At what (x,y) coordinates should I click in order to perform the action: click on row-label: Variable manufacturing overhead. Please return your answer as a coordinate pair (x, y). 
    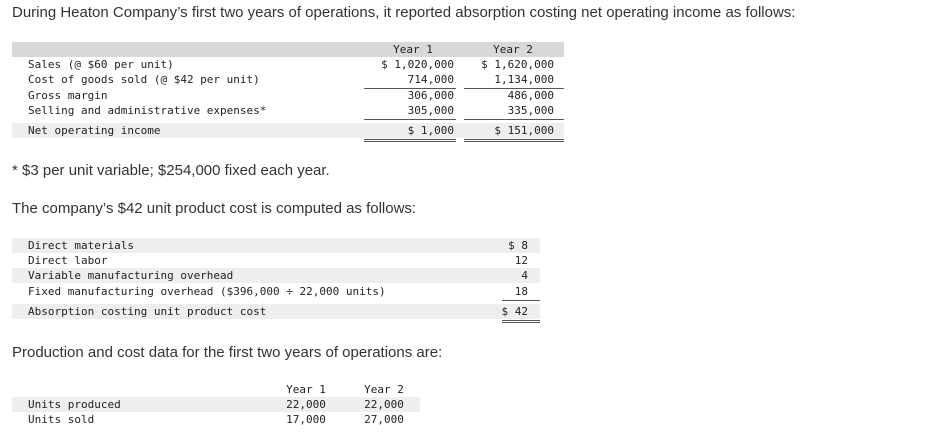
    Looking at the image, I should click on (131, 275).